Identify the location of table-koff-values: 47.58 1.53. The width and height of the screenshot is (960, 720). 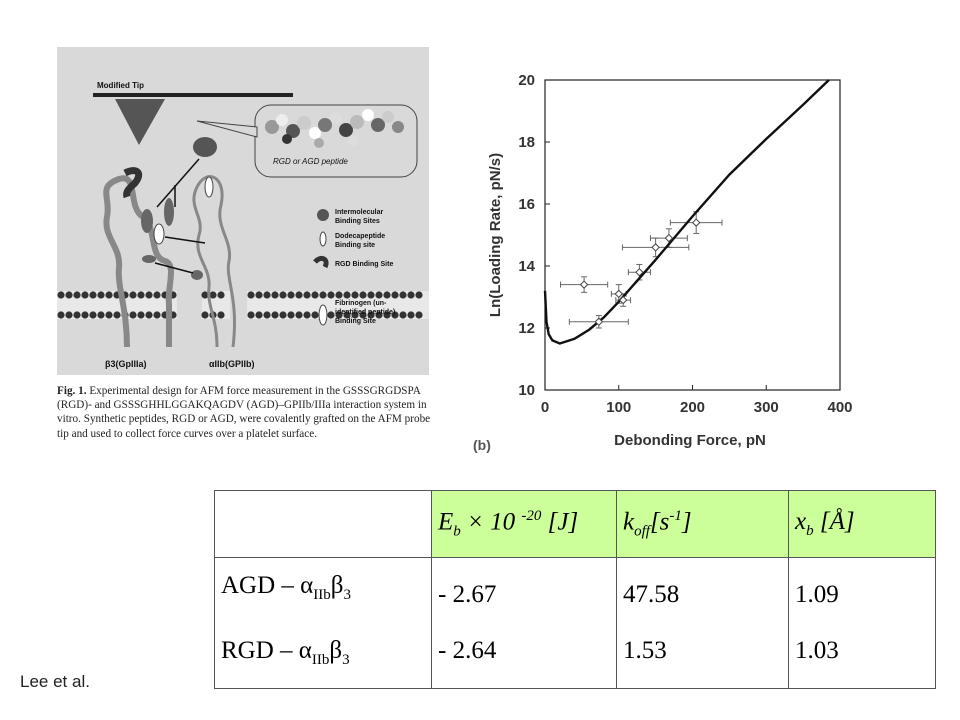
(702, 623).